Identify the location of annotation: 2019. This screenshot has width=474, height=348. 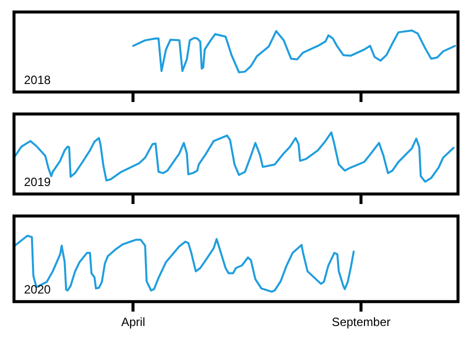
(38, 182).